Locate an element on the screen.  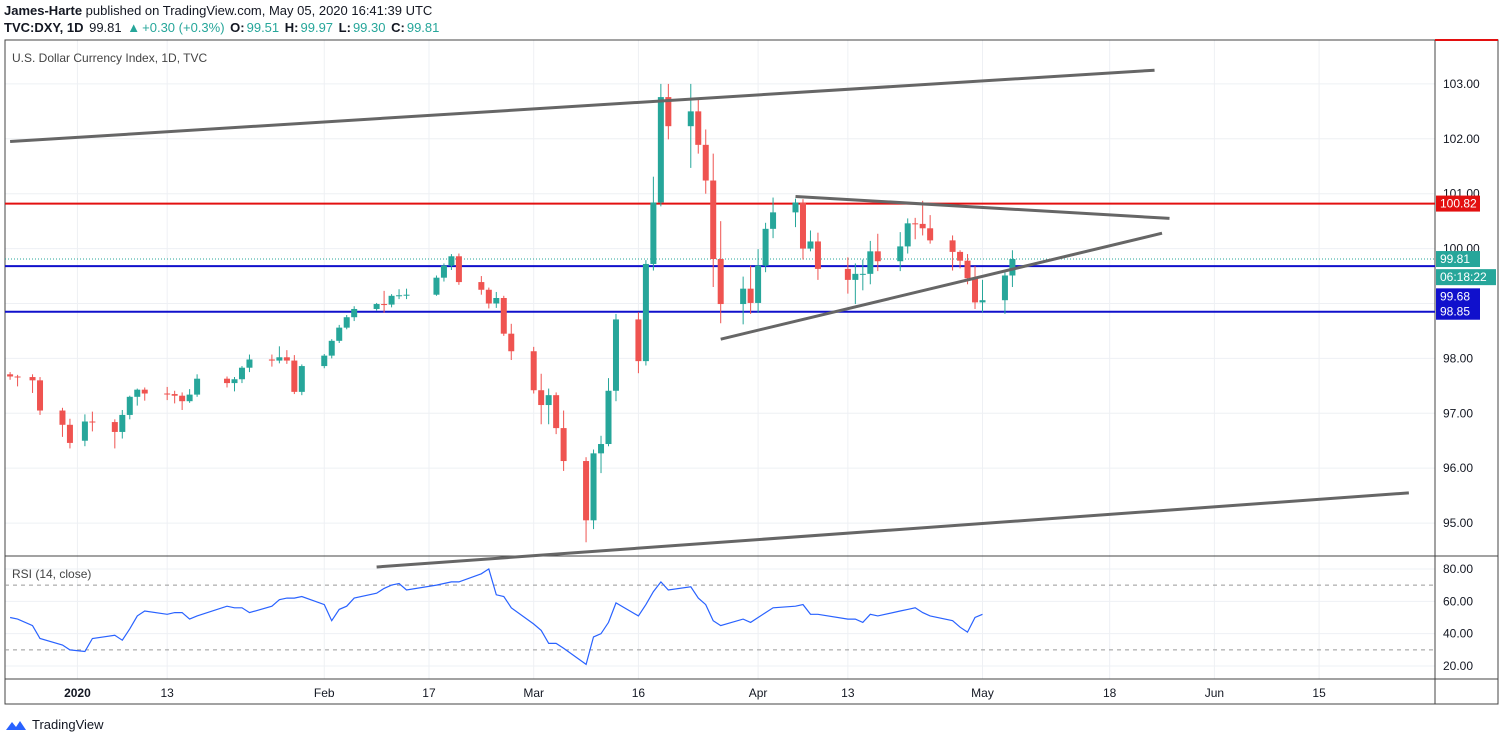
price-label-text: 100.82 is located at coordinates (1458, 204).